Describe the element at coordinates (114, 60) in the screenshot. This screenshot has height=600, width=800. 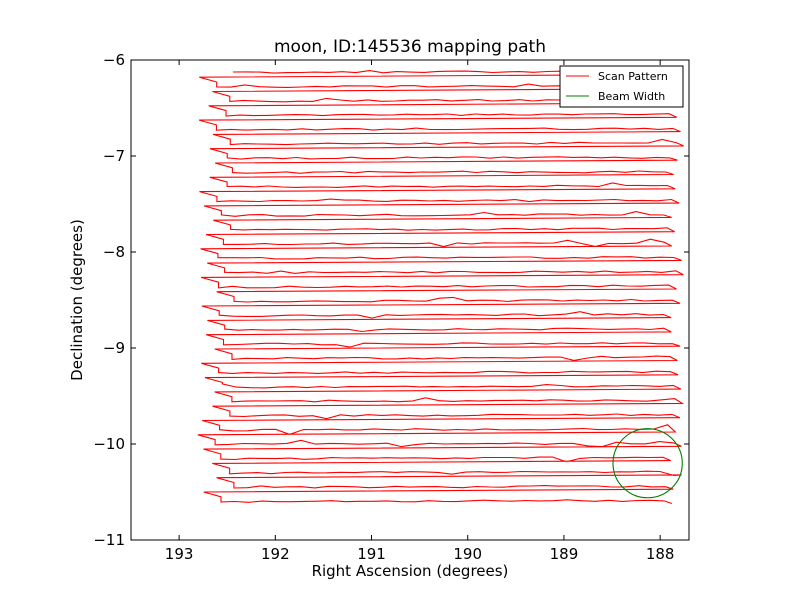
I see `y-tick-label: −6` at that location.